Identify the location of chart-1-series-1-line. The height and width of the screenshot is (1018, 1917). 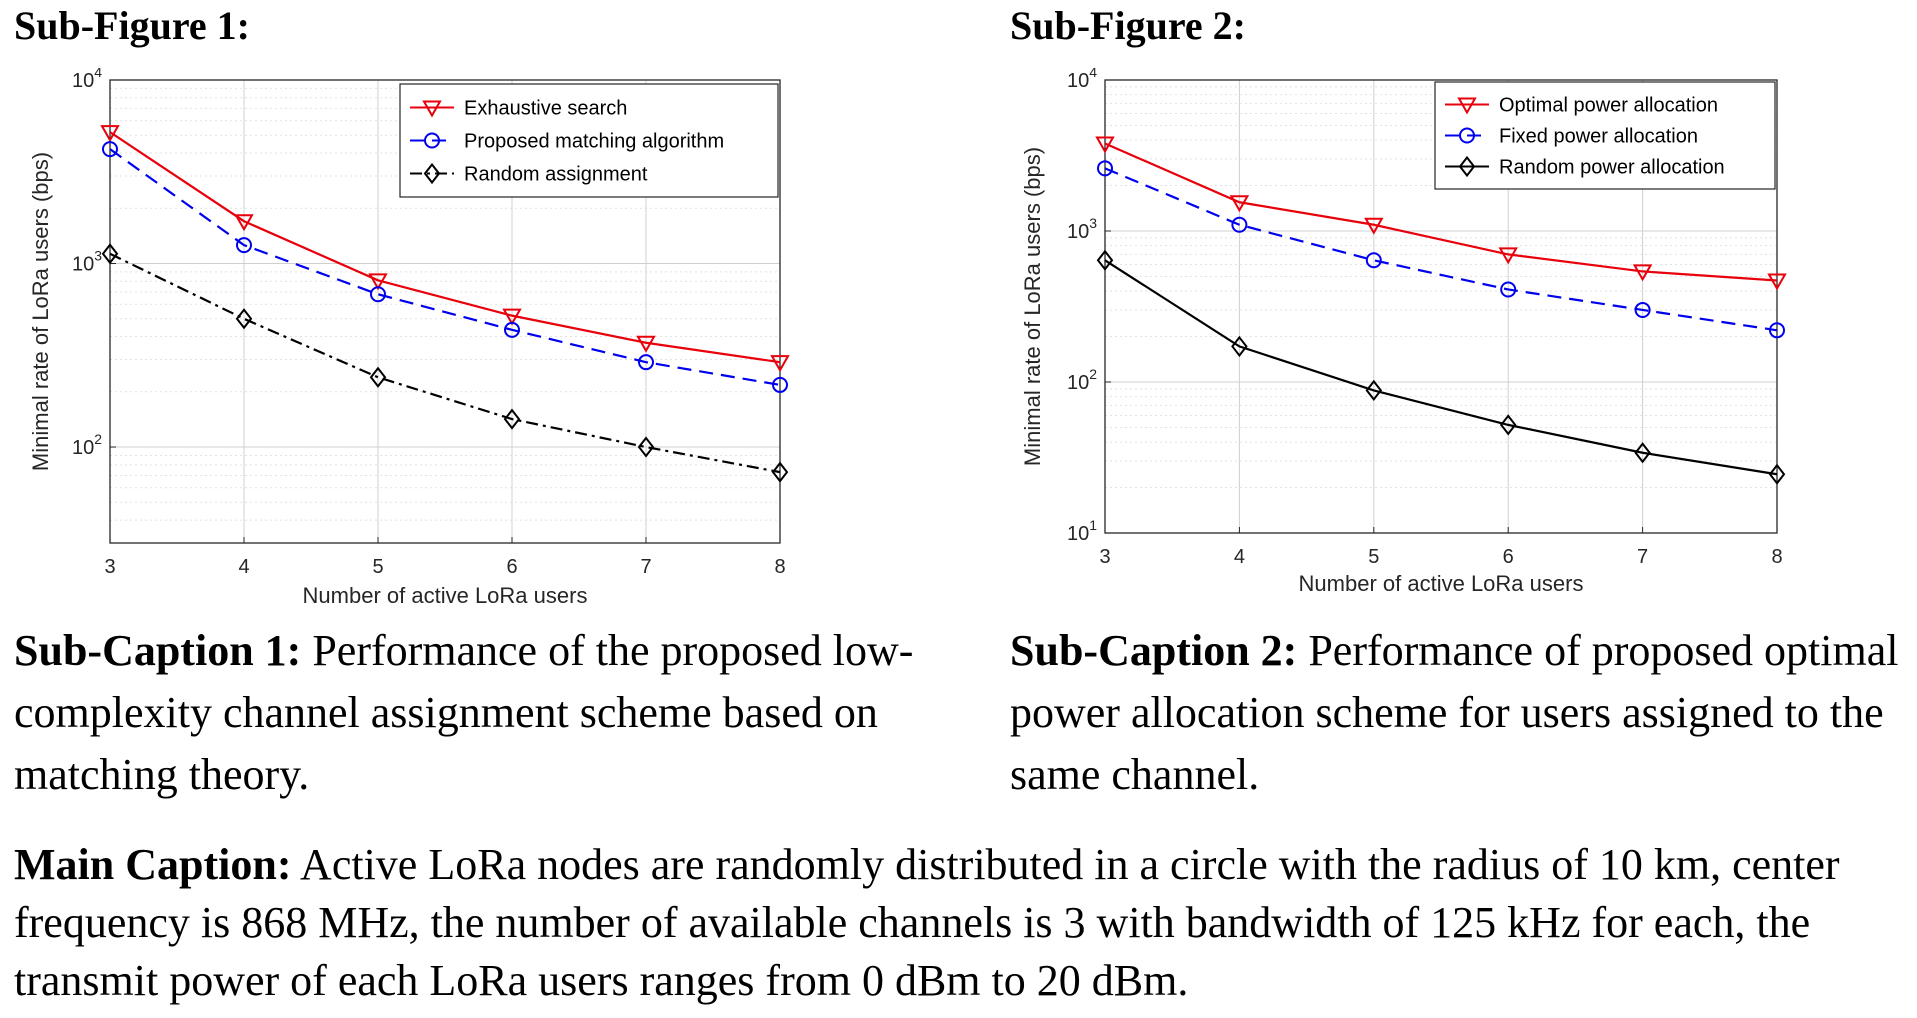
(445, 247).